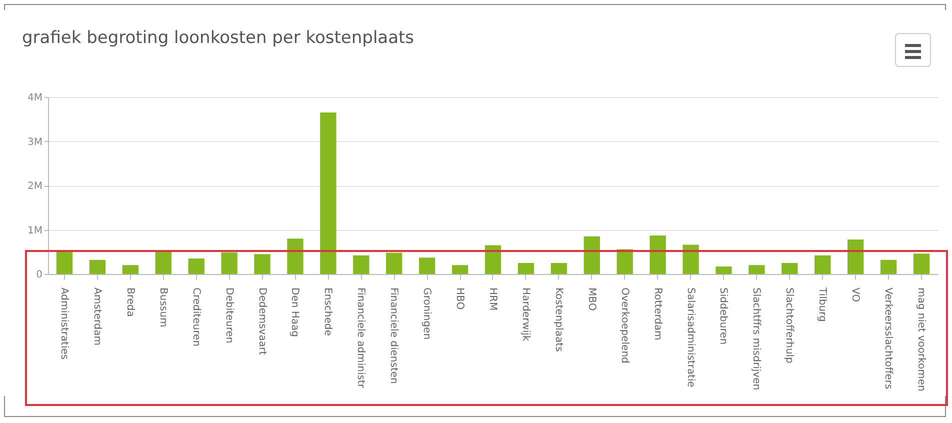 The image size is (952, 423). I want to click on x-tick-label: Breda, so click(130, 302).